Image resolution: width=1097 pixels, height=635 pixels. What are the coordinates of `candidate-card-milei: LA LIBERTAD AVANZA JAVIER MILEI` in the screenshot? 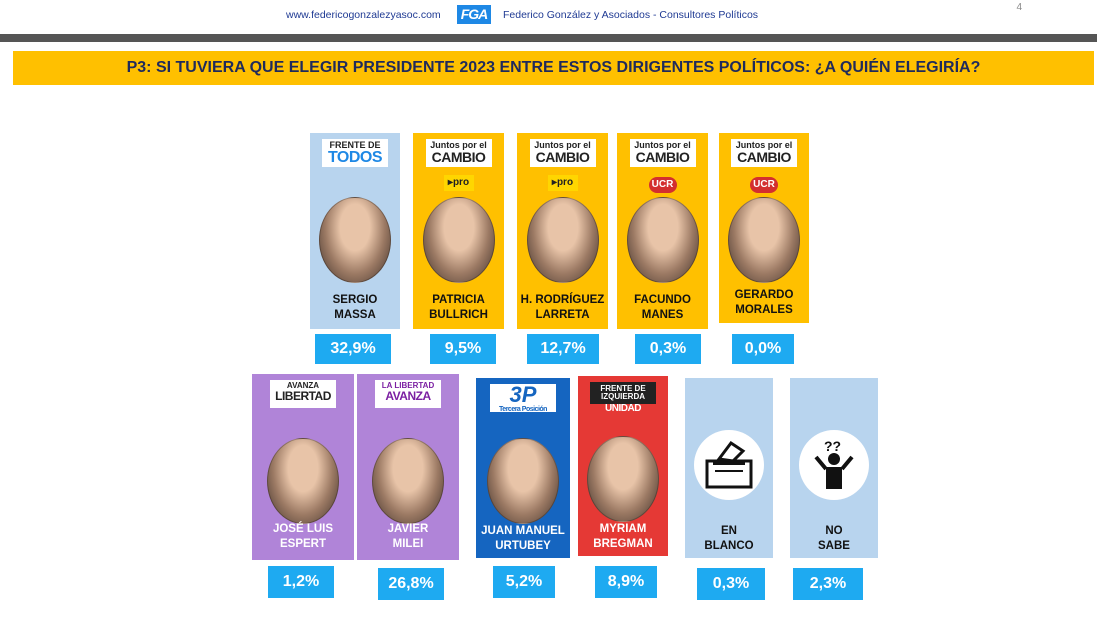 It's located at (408, 467).